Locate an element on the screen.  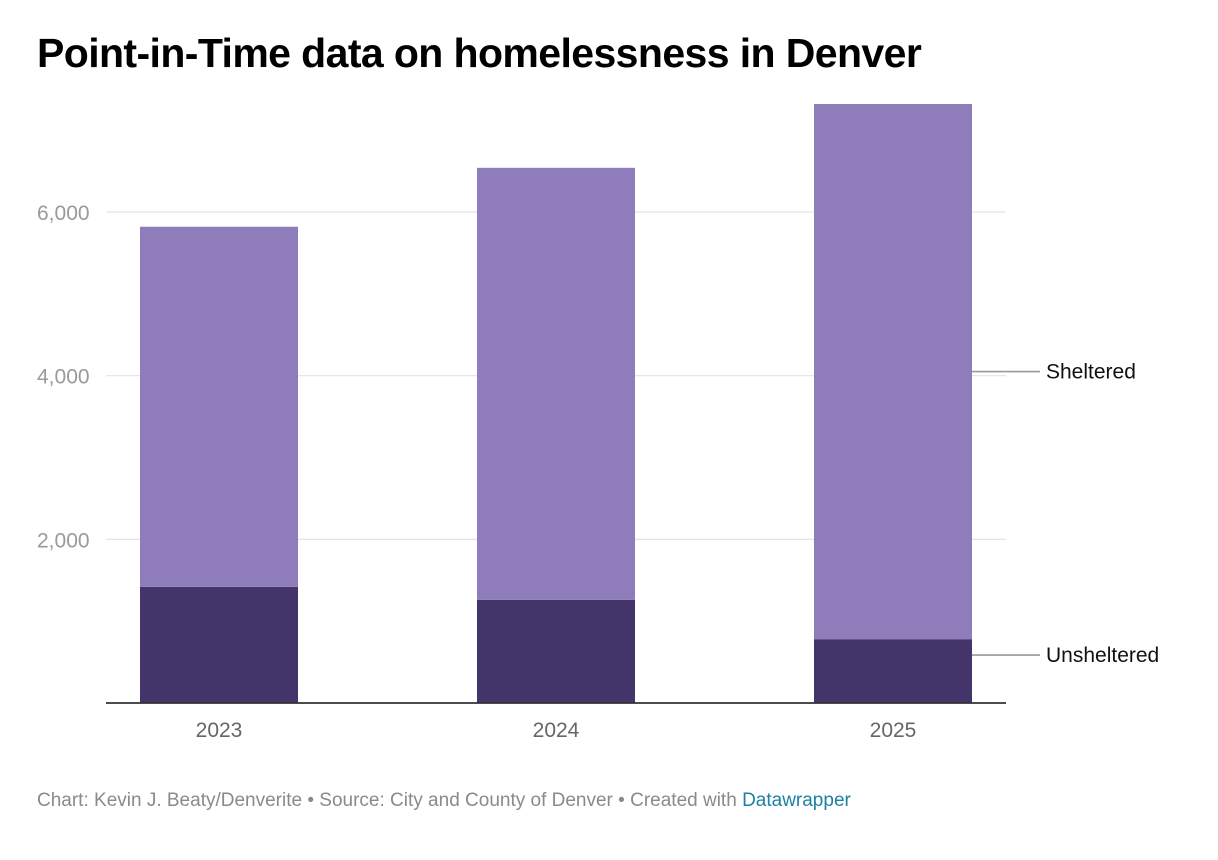
credit-text: Chart: Kevin J. Beaty/Denverite is located at coordinates (170, 800).